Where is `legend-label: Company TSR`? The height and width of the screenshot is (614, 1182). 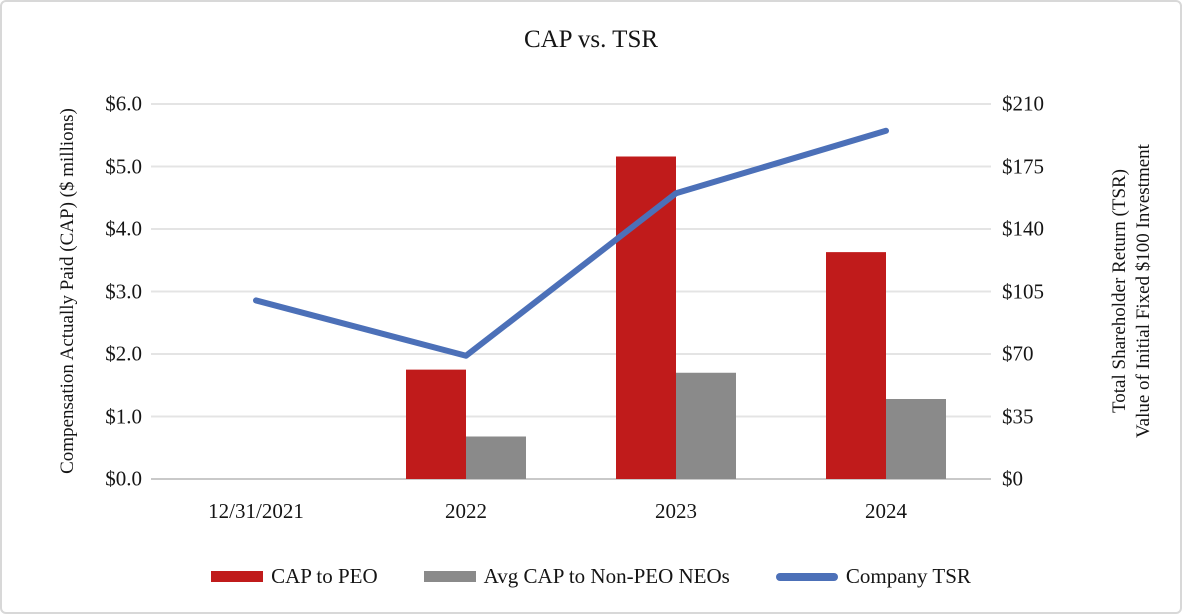
legend-label: Company TSR is located at coordinates (908, 576).